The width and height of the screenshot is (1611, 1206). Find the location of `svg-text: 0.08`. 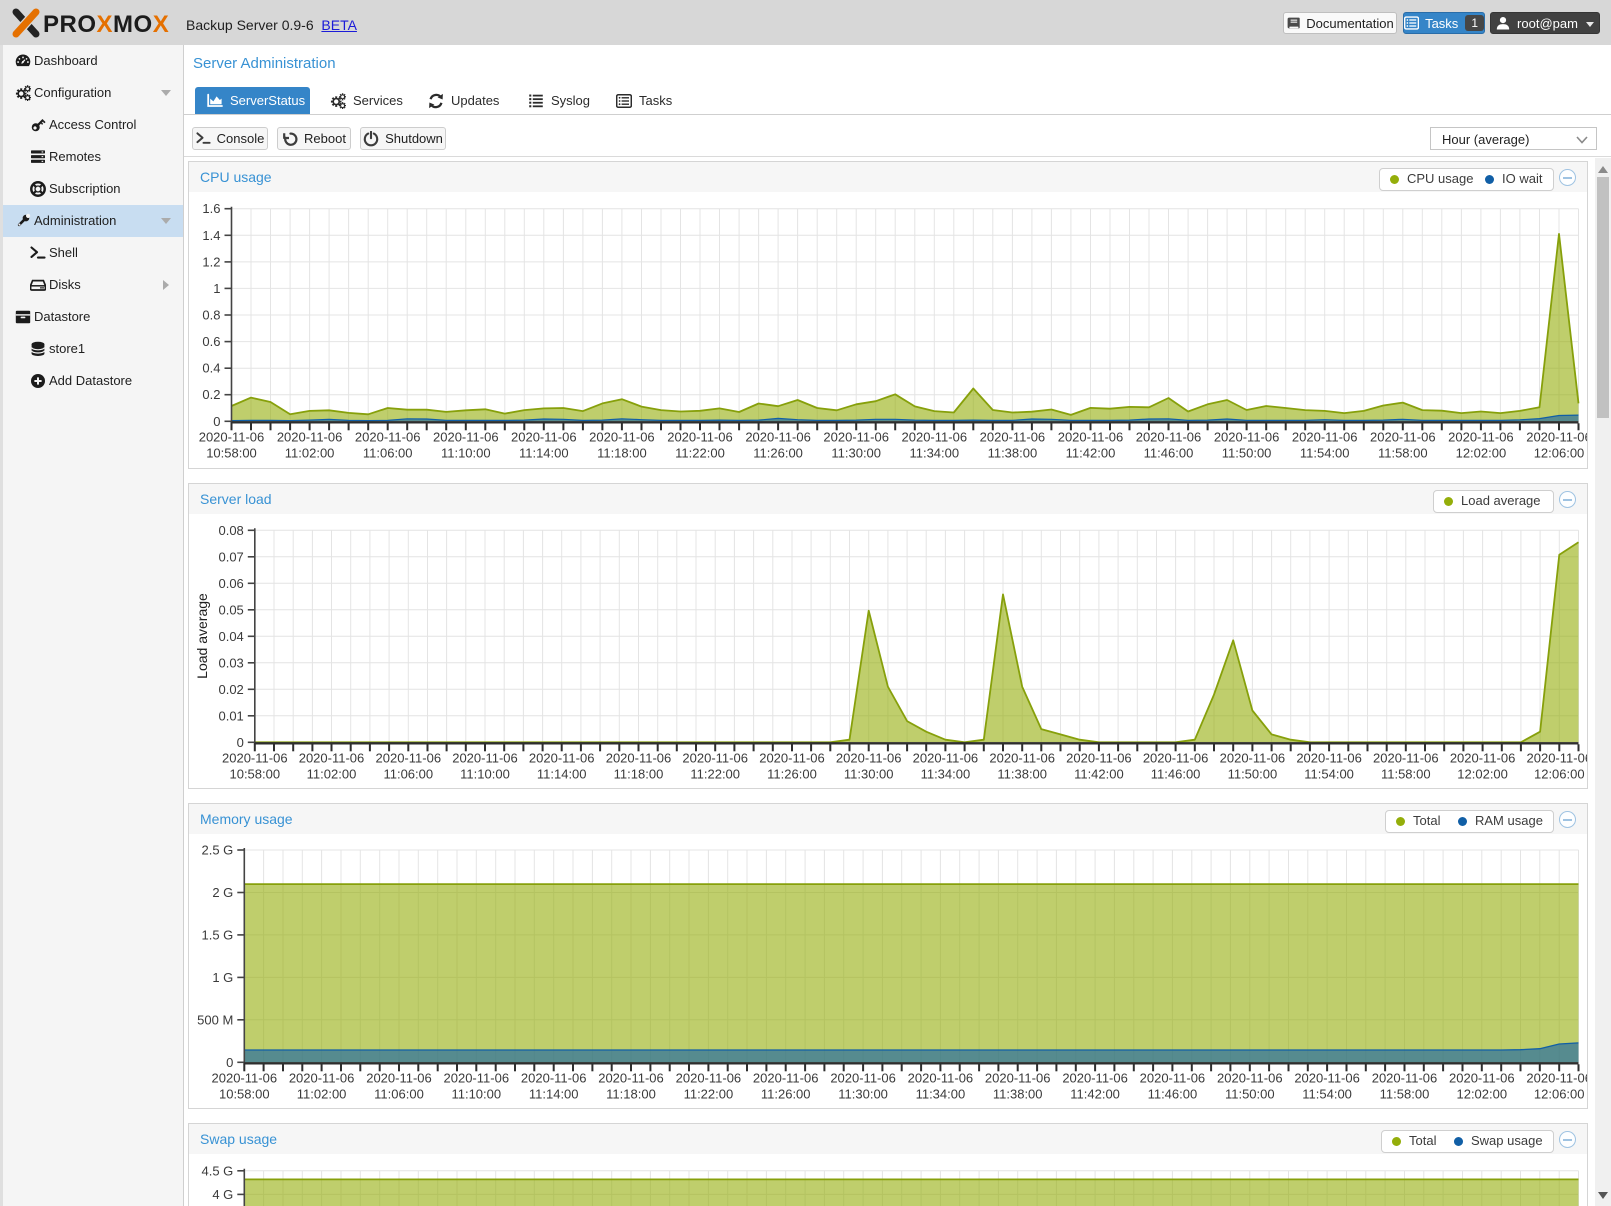

svg-text: 0.08 is located at coordinates (230, 530).